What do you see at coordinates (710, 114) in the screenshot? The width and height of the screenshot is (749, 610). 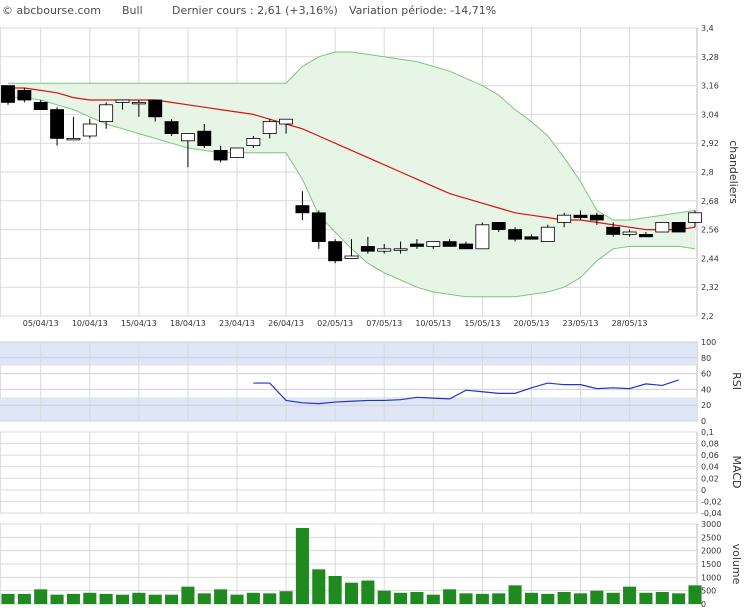 I see `price-tick-label: 3,04` at bounding box center [710, 114].